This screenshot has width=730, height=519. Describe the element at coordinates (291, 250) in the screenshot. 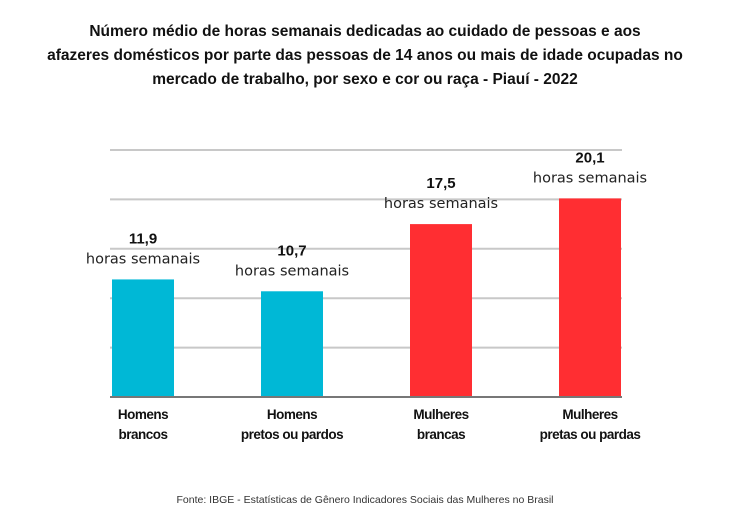

I see `value-label: 10,7` at that location.